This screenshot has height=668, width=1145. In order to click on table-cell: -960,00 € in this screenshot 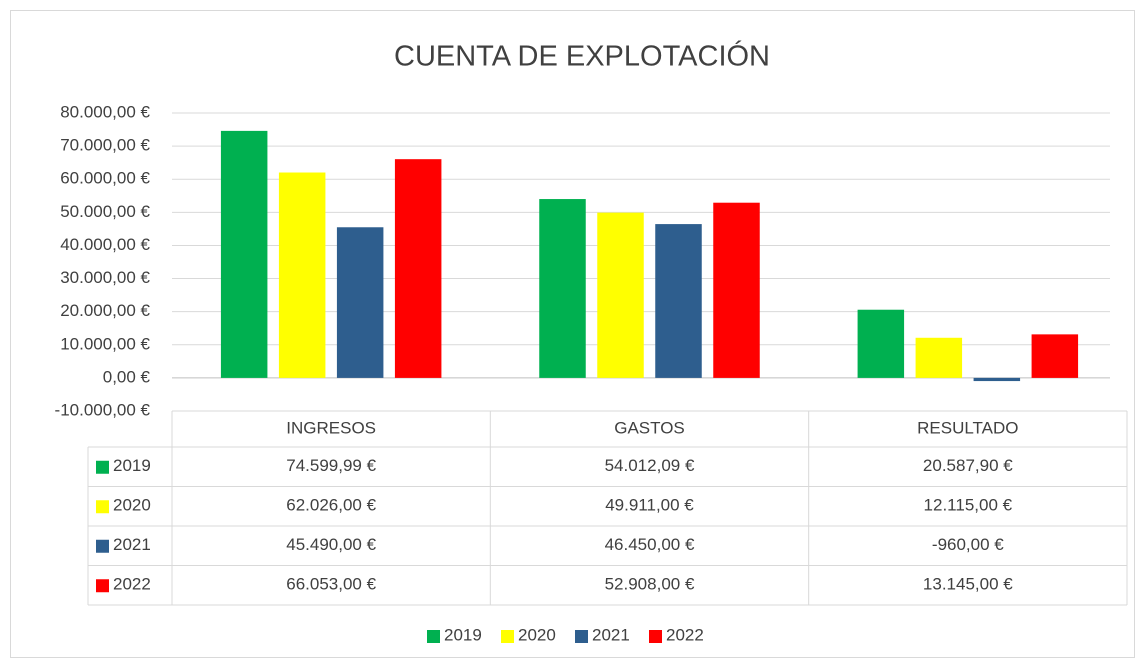, I will do `click(968, 544)`.